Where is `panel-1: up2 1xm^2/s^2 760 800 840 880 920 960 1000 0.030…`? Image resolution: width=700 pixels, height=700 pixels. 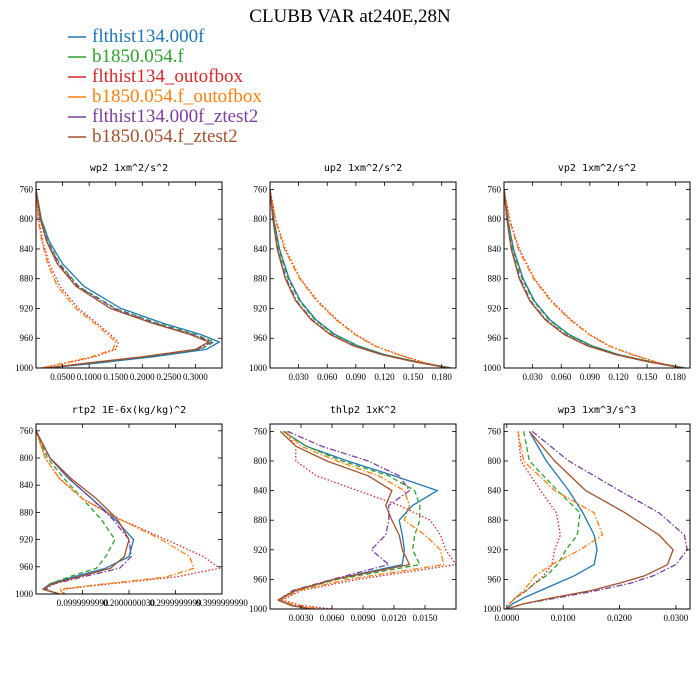 panel-1: up2 1xm^2/s^2 760 800 840 880 920 960 1000 0.030… is located at coordinates (353, 272).